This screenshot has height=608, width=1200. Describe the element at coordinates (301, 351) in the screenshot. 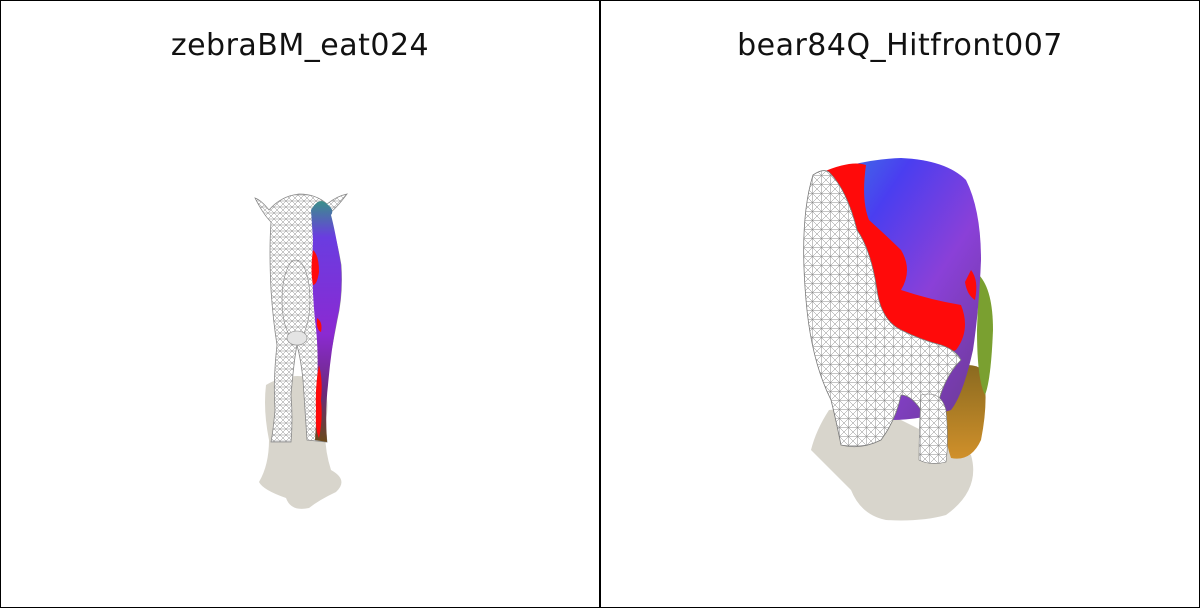

I see `zebra-mesh-render` at that location.